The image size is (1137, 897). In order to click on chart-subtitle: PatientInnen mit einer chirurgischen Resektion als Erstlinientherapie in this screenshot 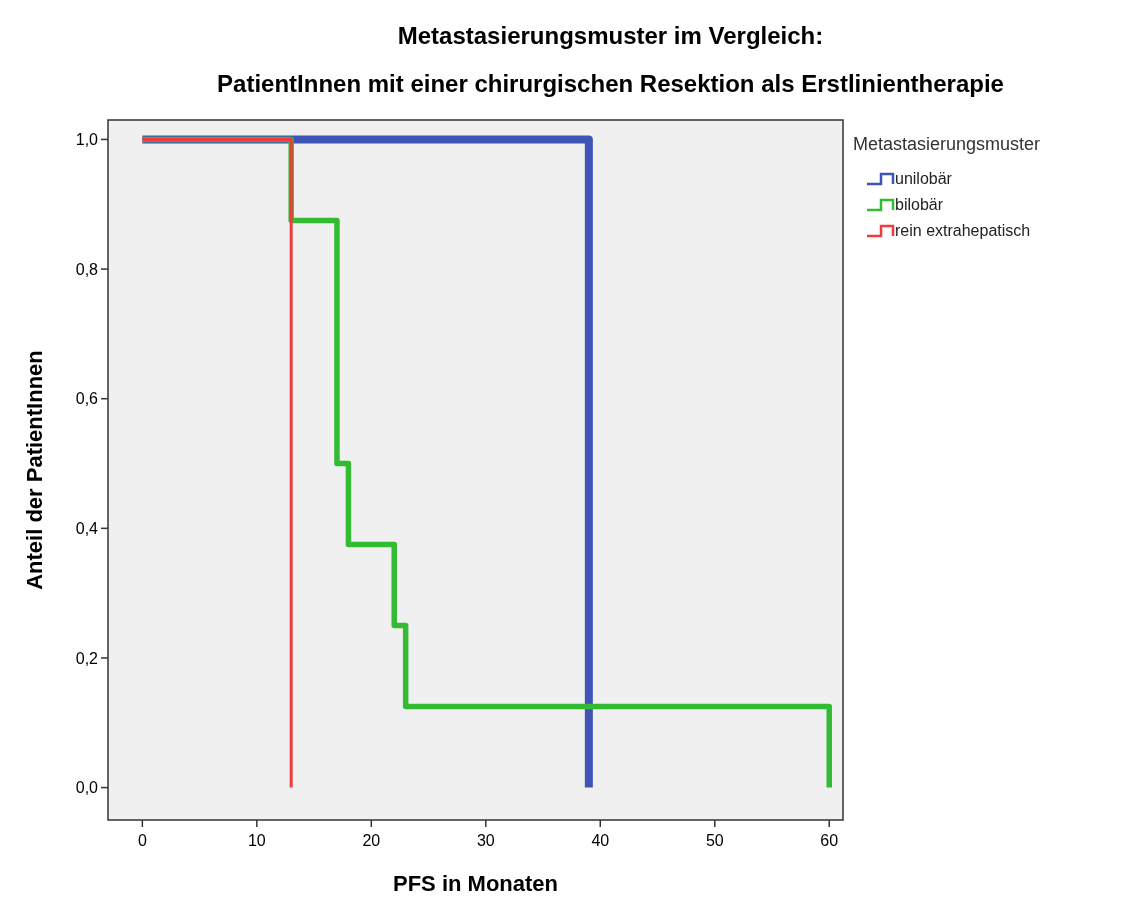, I will do `click(610, 83)`.